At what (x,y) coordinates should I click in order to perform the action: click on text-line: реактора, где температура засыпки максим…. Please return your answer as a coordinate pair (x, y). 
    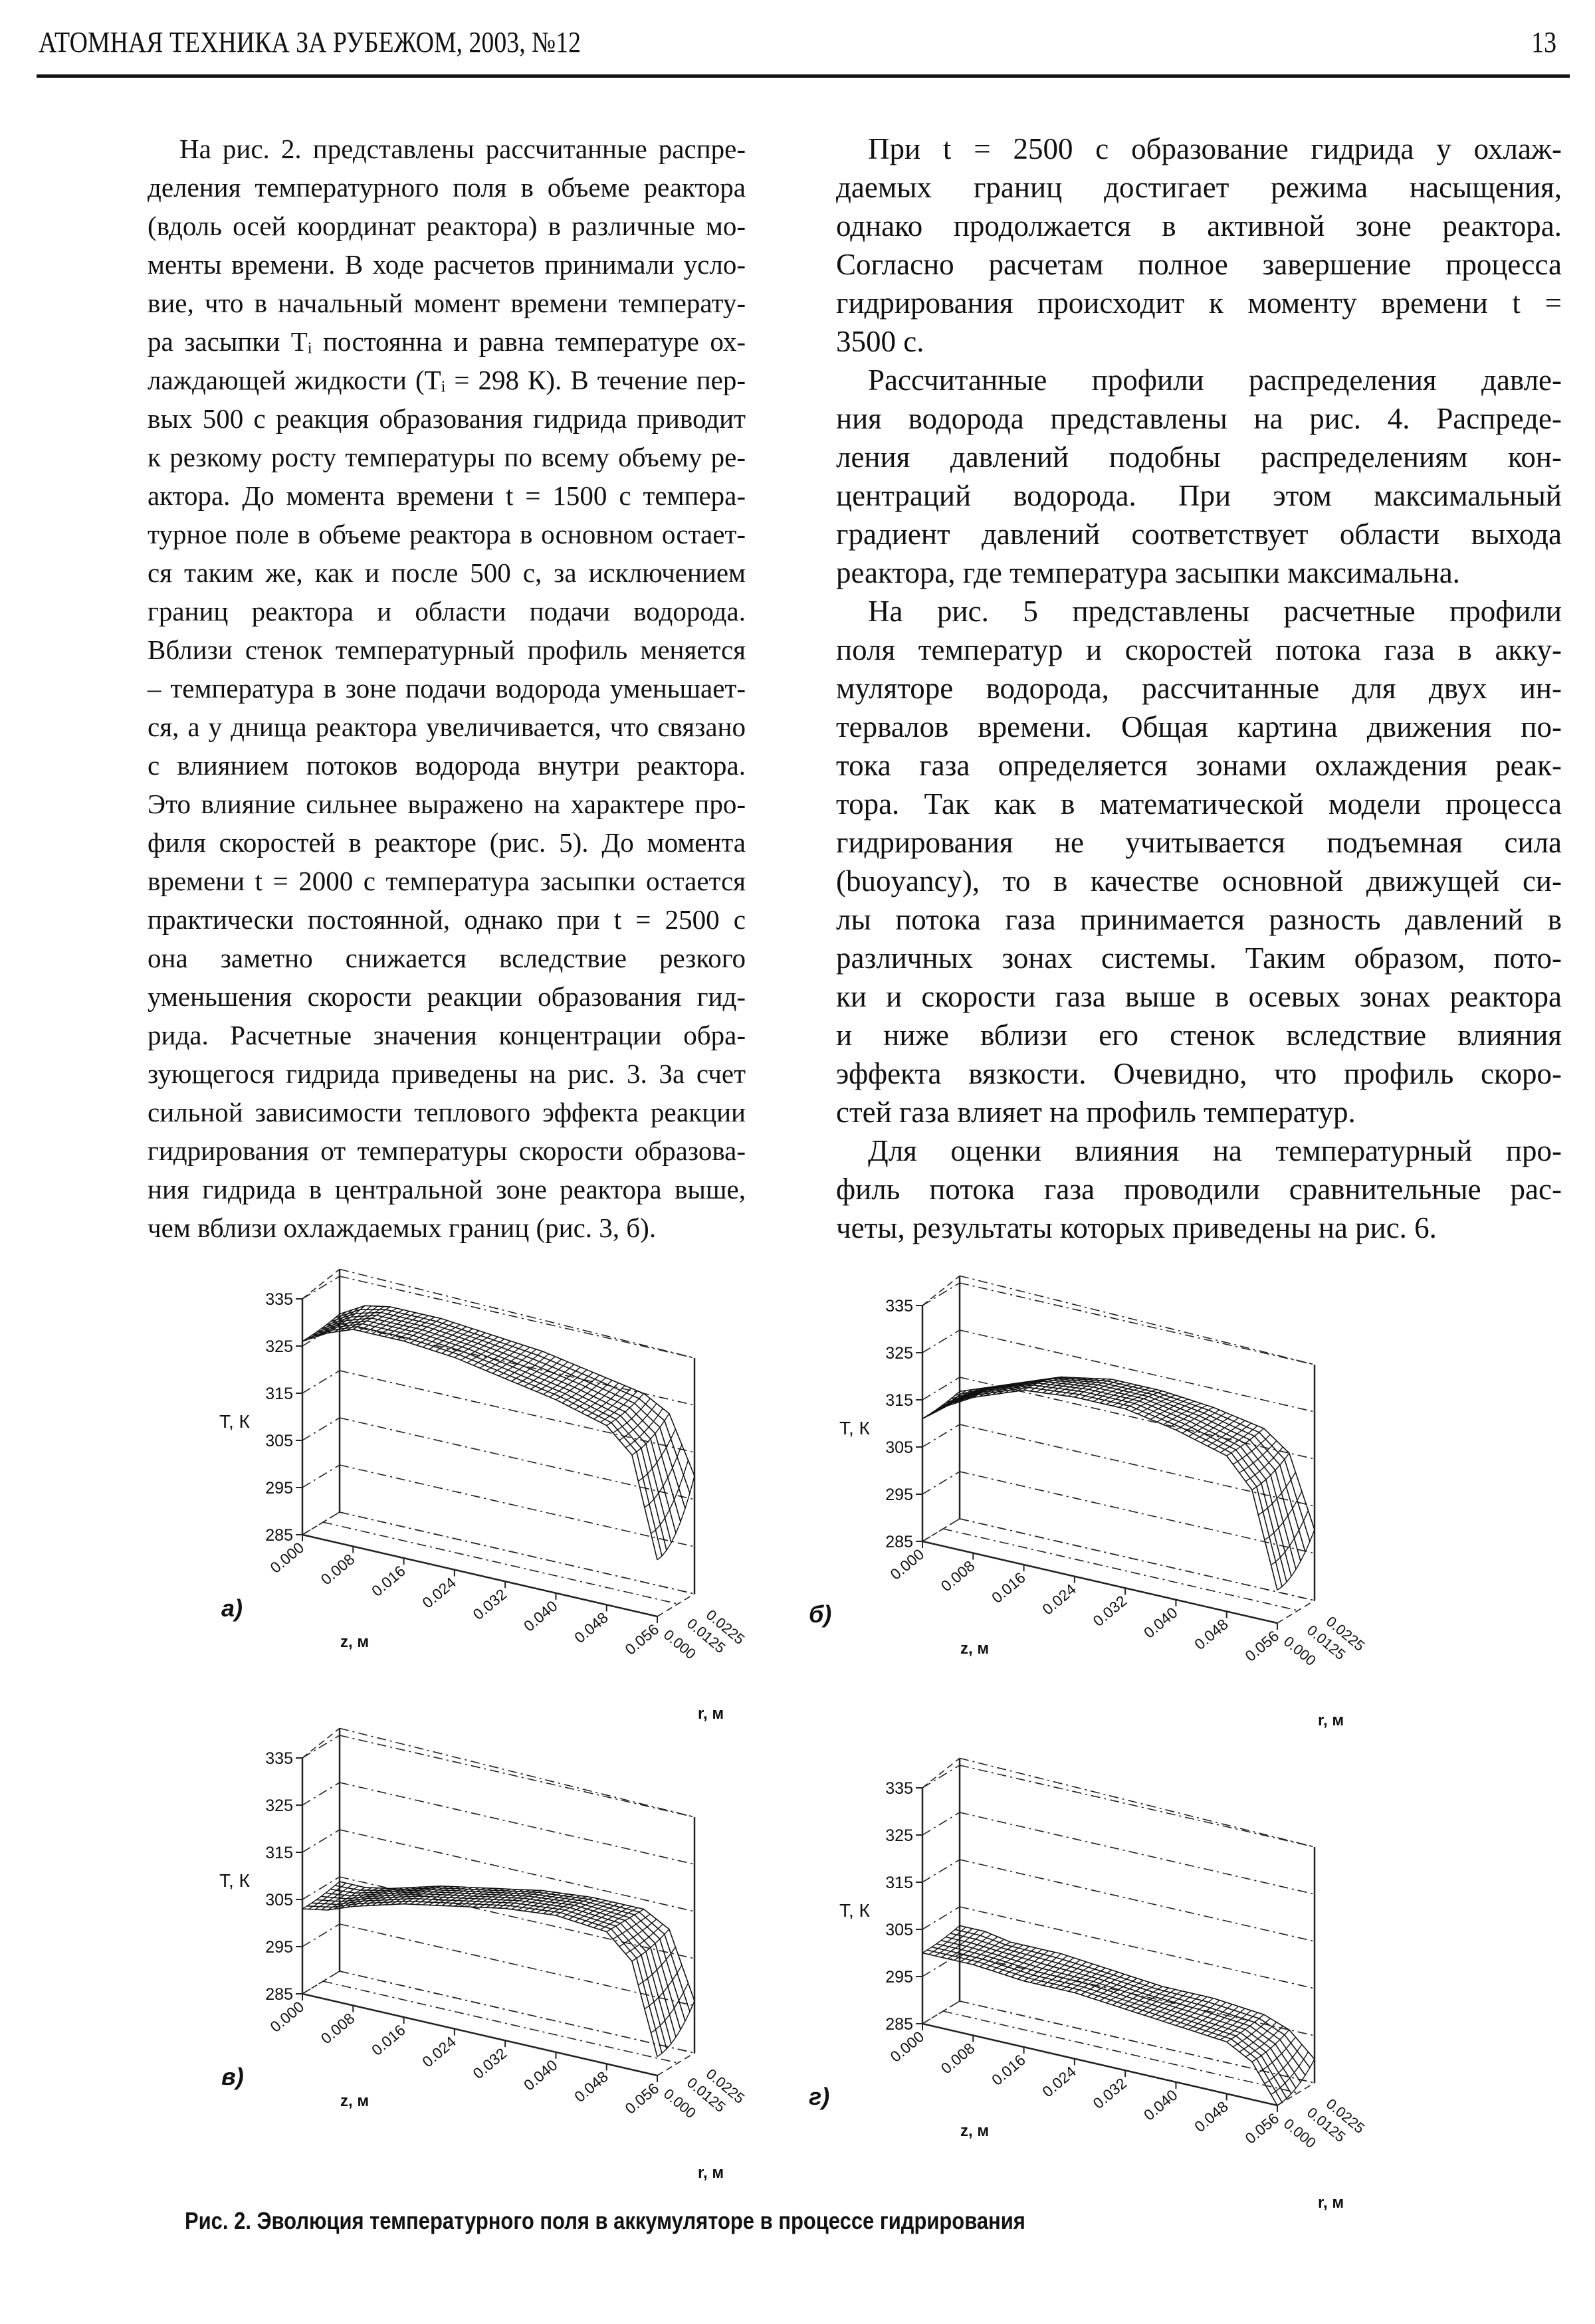
    Looking at the image, I should click on (1148, 572).